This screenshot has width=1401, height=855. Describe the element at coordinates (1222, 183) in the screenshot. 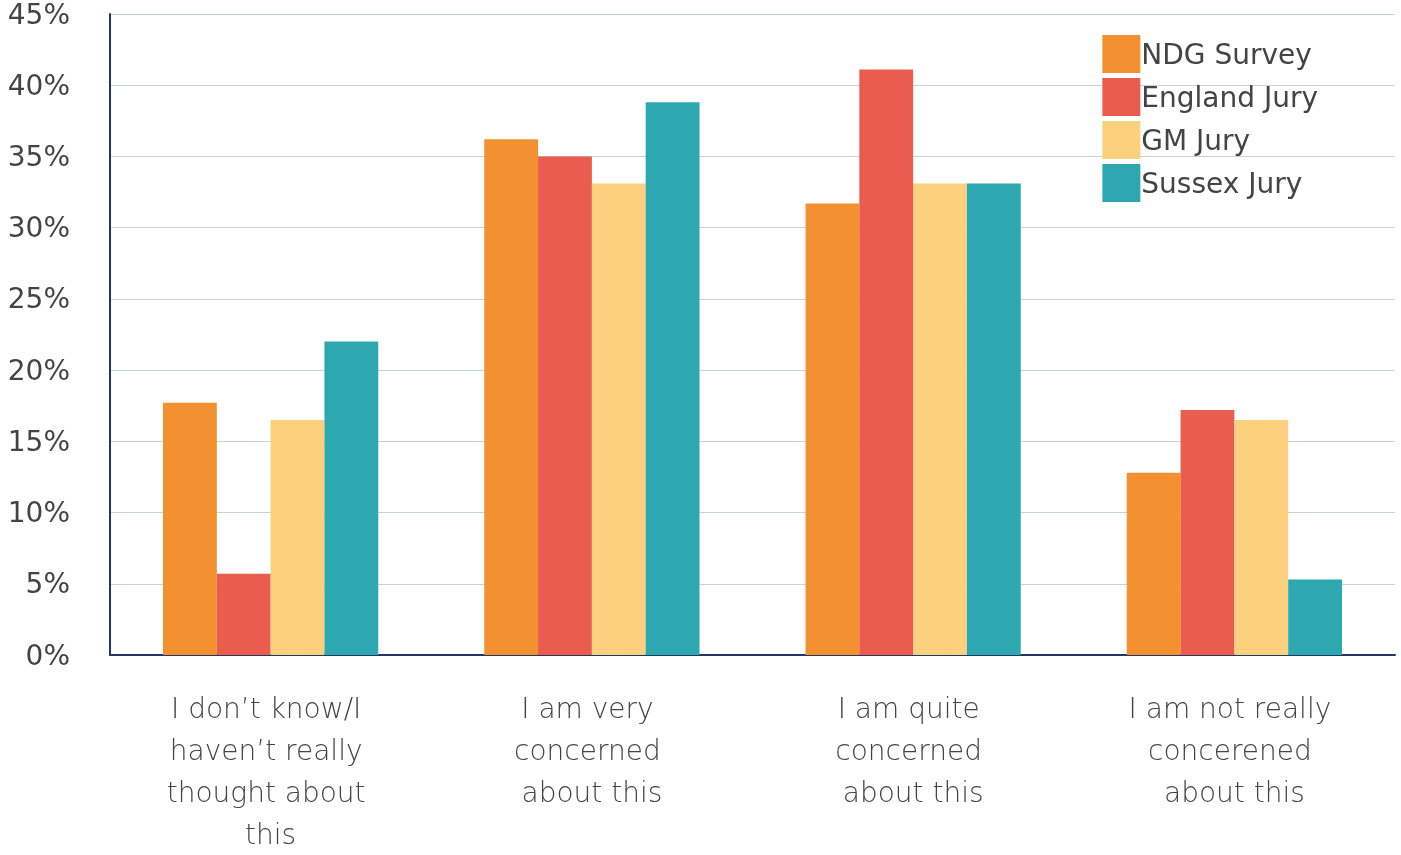

I see `legend-label: Sussex Jury` at that location.